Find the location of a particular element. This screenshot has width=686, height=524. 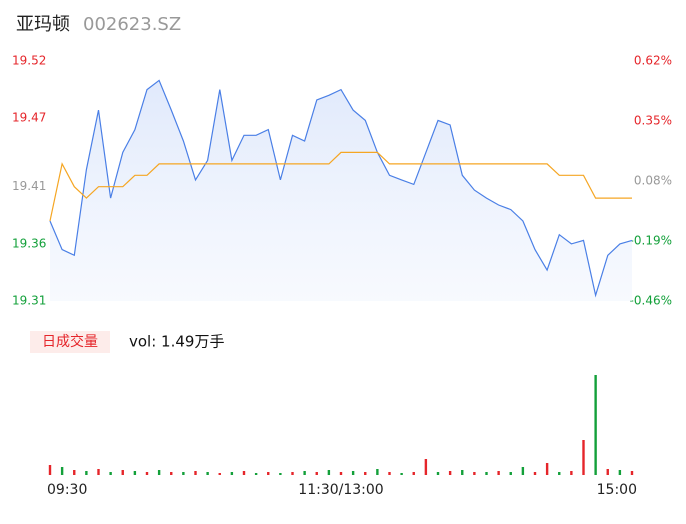

volume-badge is located at coordinates (70, 342).